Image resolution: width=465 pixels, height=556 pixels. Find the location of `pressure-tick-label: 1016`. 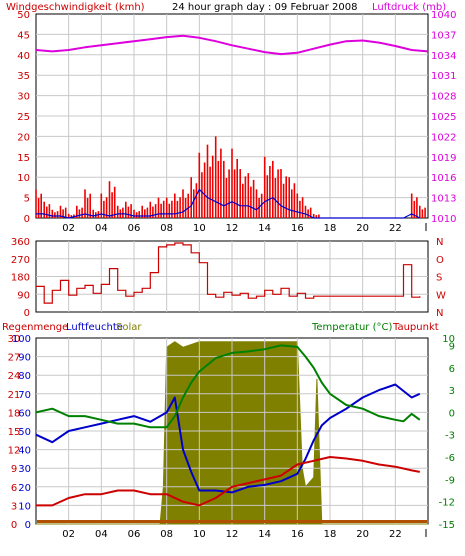

pressure-tick-label: 1016 is located at coordinates (443, 178).